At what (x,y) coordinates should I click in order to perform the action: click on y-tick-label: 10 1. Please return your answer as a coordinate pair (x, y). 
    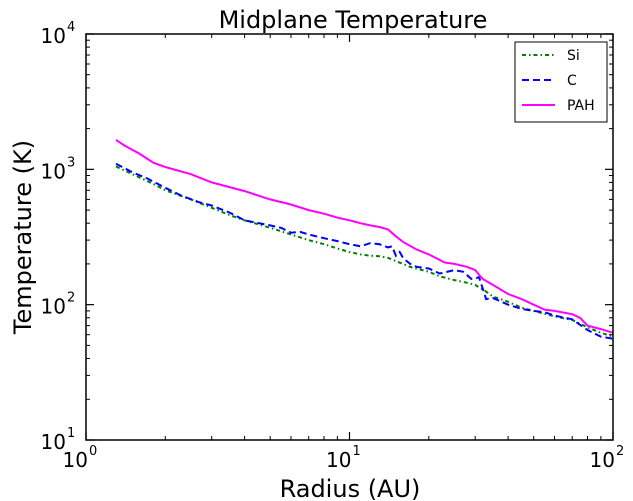
    Looking at the image, I should click on (58, 440).